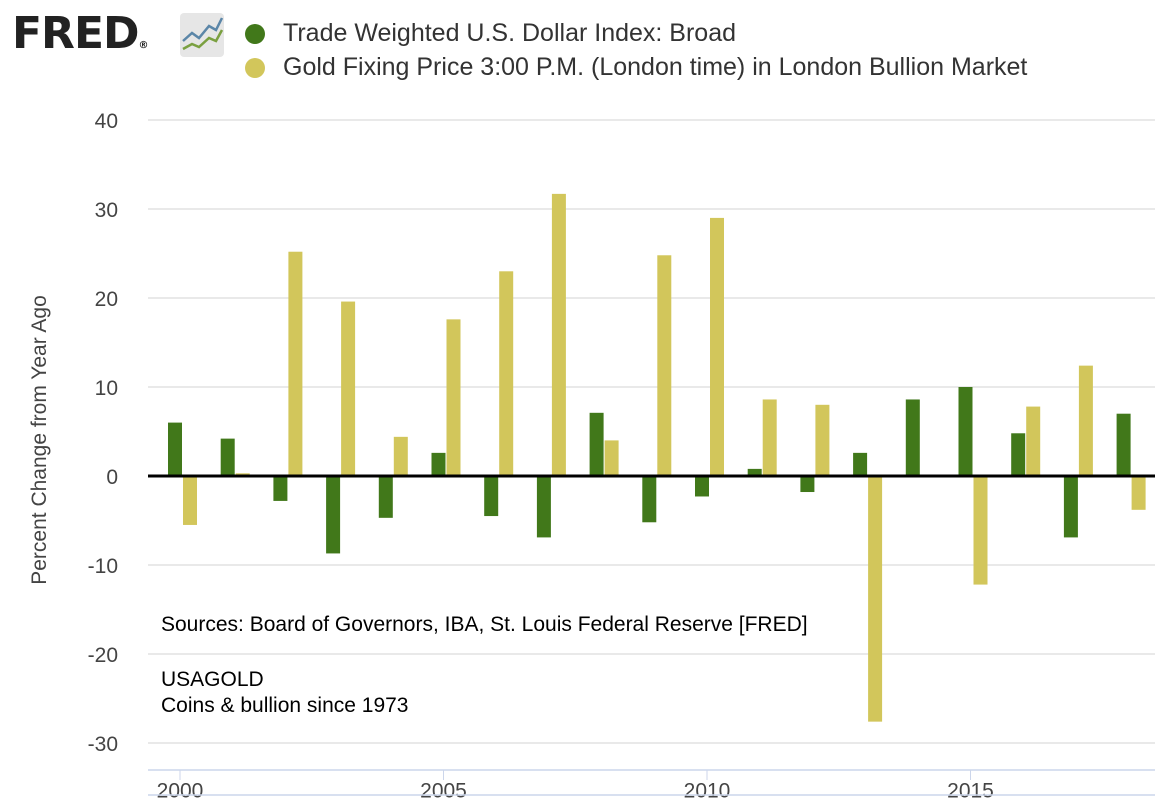 Image resolution: width=1176 pixels, height=800 pixels. I want to click on y-tick-label: 20, so click(106, 299).